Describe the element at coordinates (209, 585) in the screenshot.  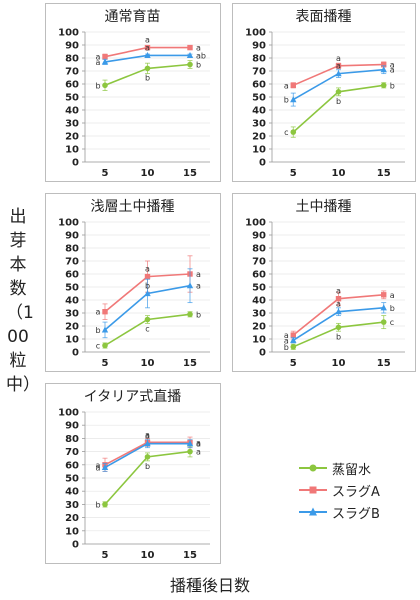
I see `x-axis-label: 播種後日数` at that location.